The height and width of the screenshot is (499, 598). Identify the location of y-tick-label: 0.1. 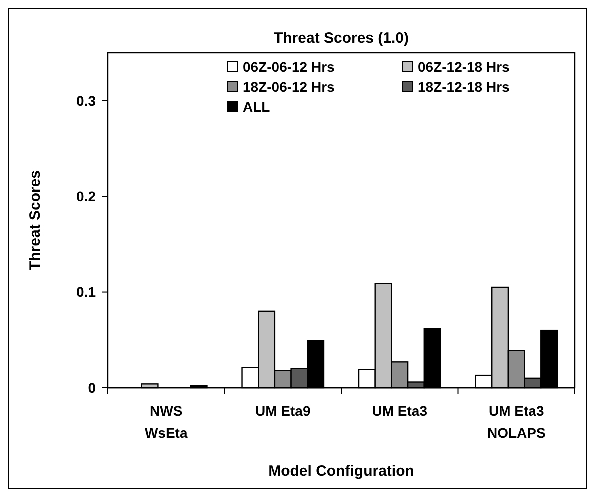
(86, 292).